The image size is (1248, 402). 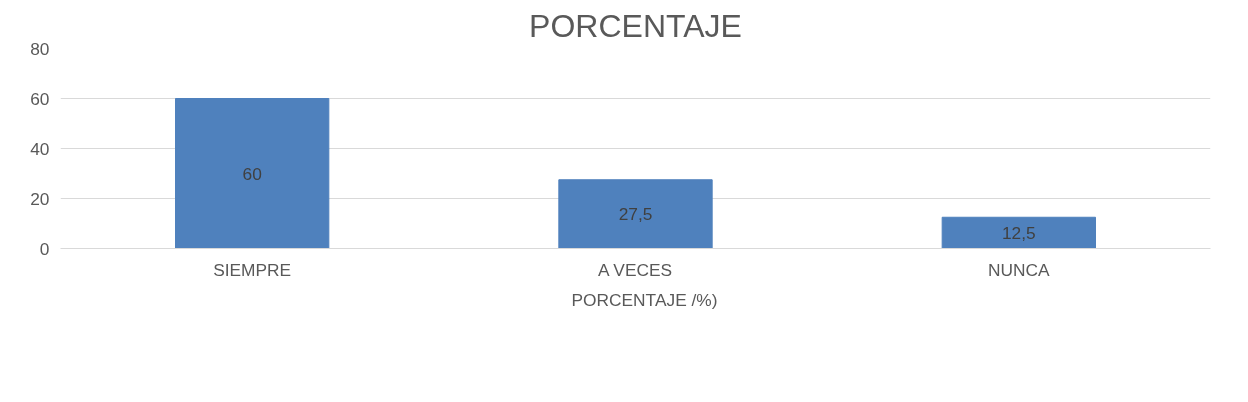 I want to click on y-tick-label: 80, so click(x=40, y=48).